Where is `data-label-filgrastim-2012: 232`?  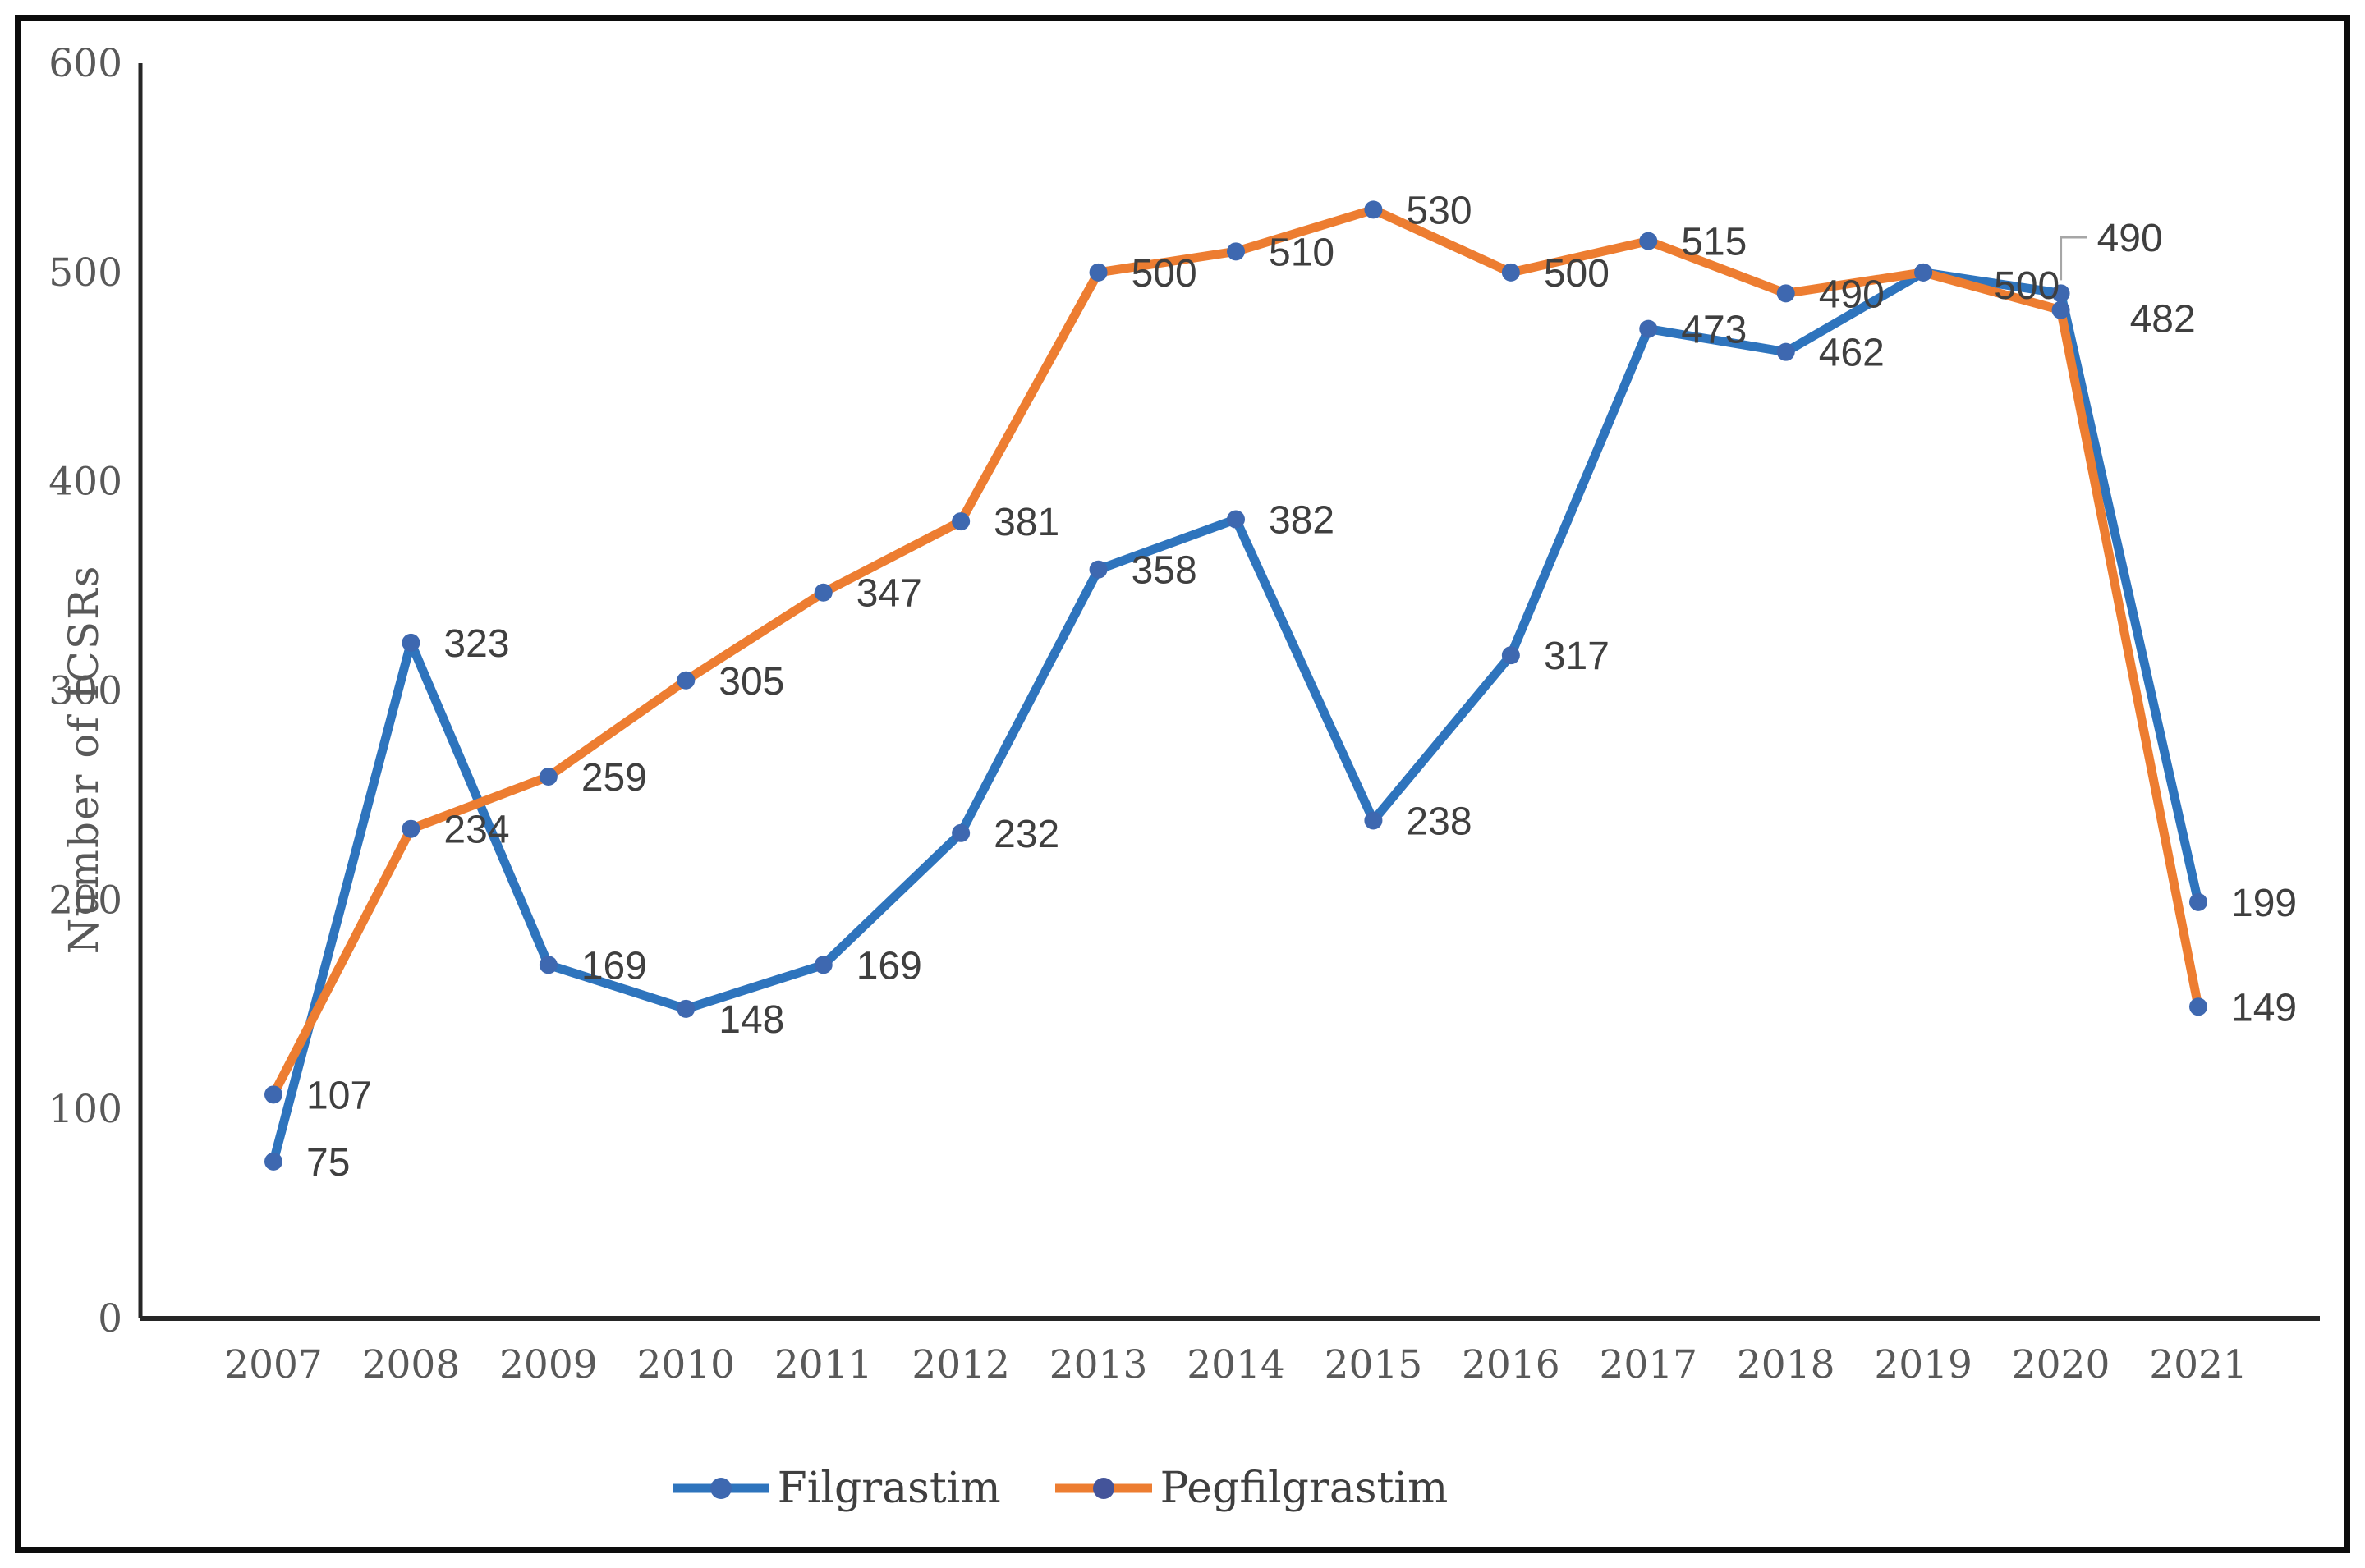
data-label-filgrastim-2012: 232 is located at coordinates (1026, 834).